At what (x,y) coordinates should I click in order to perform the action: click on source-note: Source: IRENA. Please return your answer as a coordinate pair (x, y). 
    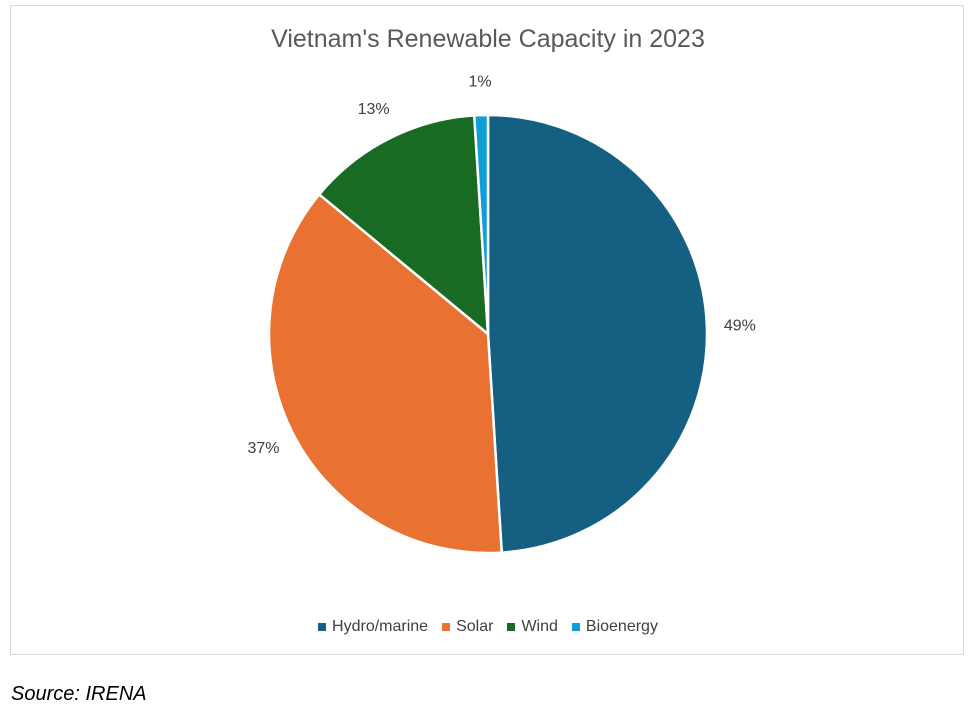
    Looking at the image, I should click on (79, 694).